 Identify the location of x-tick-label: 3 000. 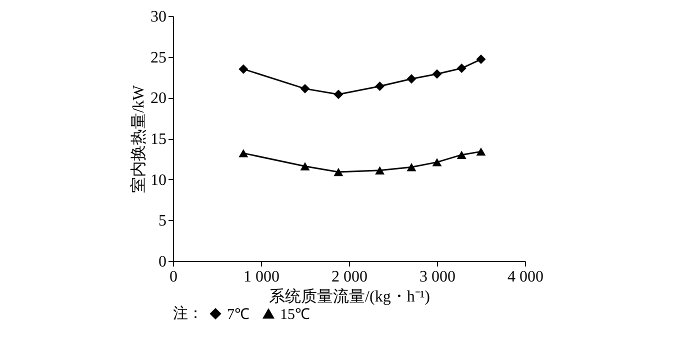
(438, 277).